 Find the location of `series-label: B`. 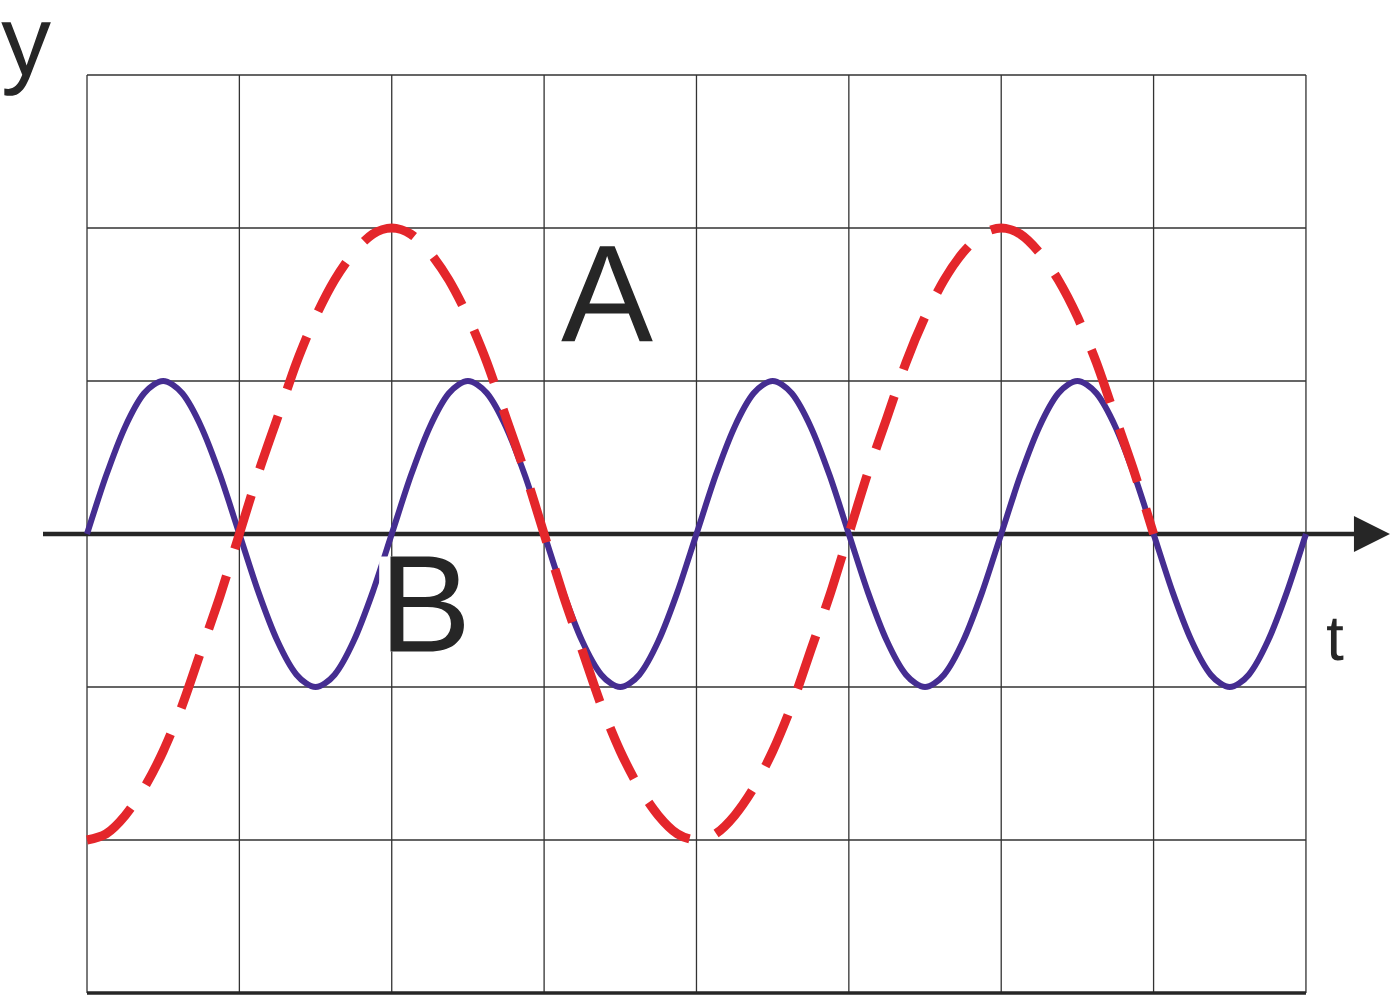

series-label: B is located at coordinates (427, 604).